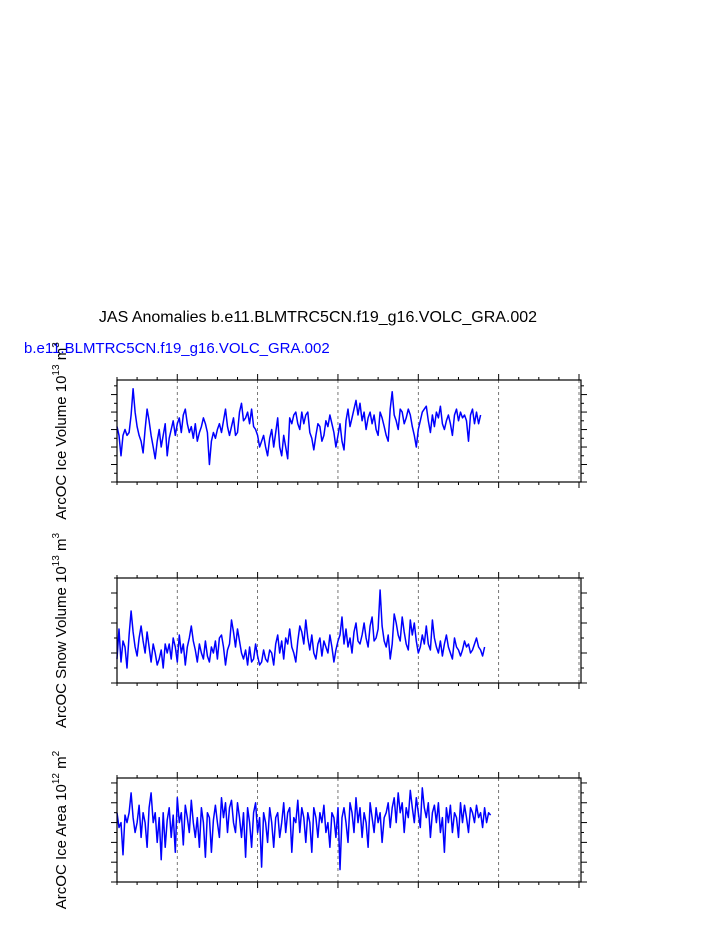 The width and height of the screenshot is (723, 935). Describe the element at coordinates (61, 448) in the screenshot. I see `y-label-text: ArcOC Ice Volume 10` at that location.